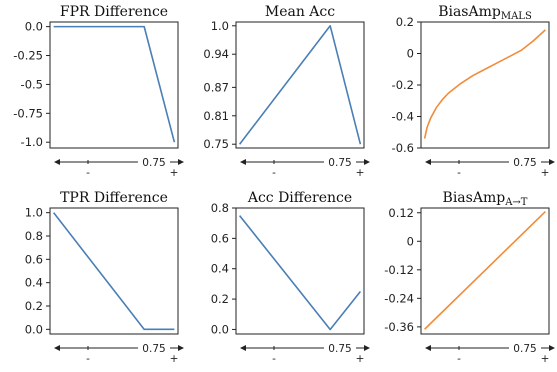 The height and width of the screenshot is (372, 557). What do you see at coordinates (485, 13) in the screenshot?
I see `chart-title: BiasAmpMALS` at bounding box center [485, 13].